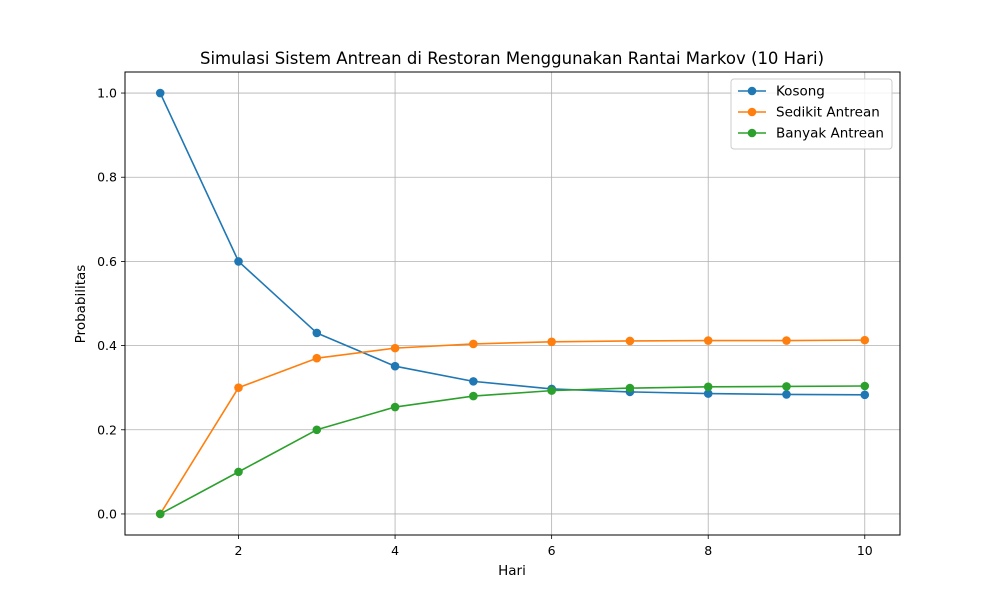  What do you see at coordinates (107, 177) in the screenshot?
I see `y-tick-label: 0.8` at bounding box center [107, 177].